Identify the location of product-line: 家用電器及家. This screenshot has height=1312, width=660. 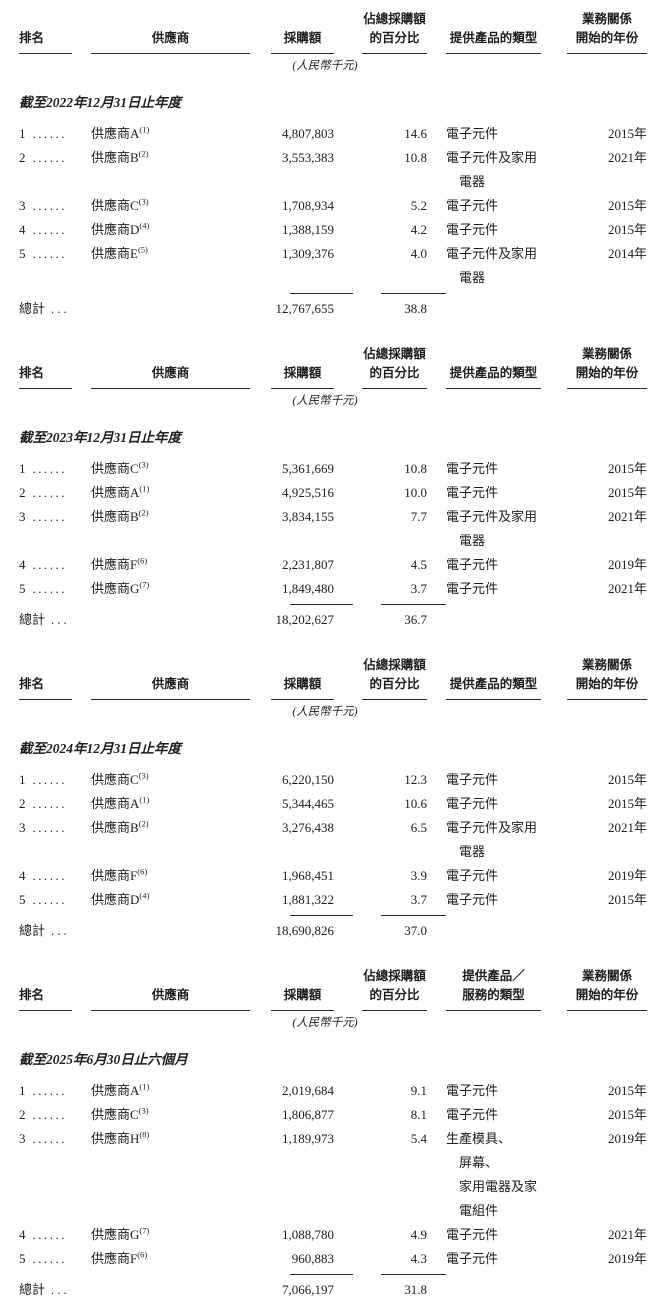
(498, 1186).